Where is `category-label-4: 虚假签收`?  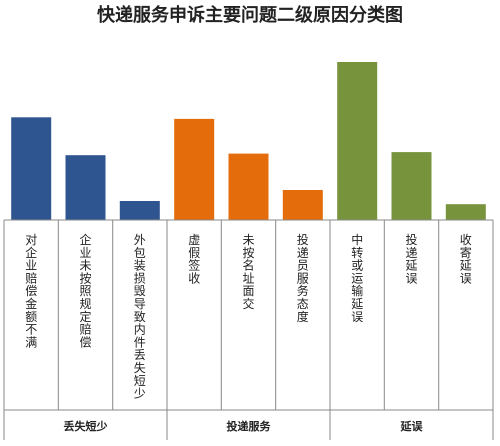 category-label-4: 虚假签收 is located at coordinates (194, 259).